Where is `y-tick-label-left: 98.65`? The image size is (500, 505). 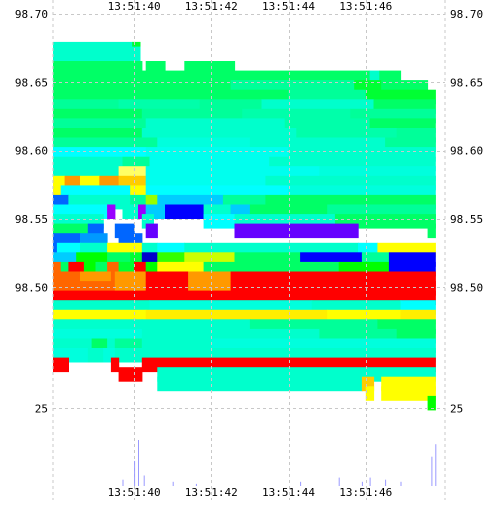 y-tick-label-left: 98.65 is located at coordinates (31, 82).